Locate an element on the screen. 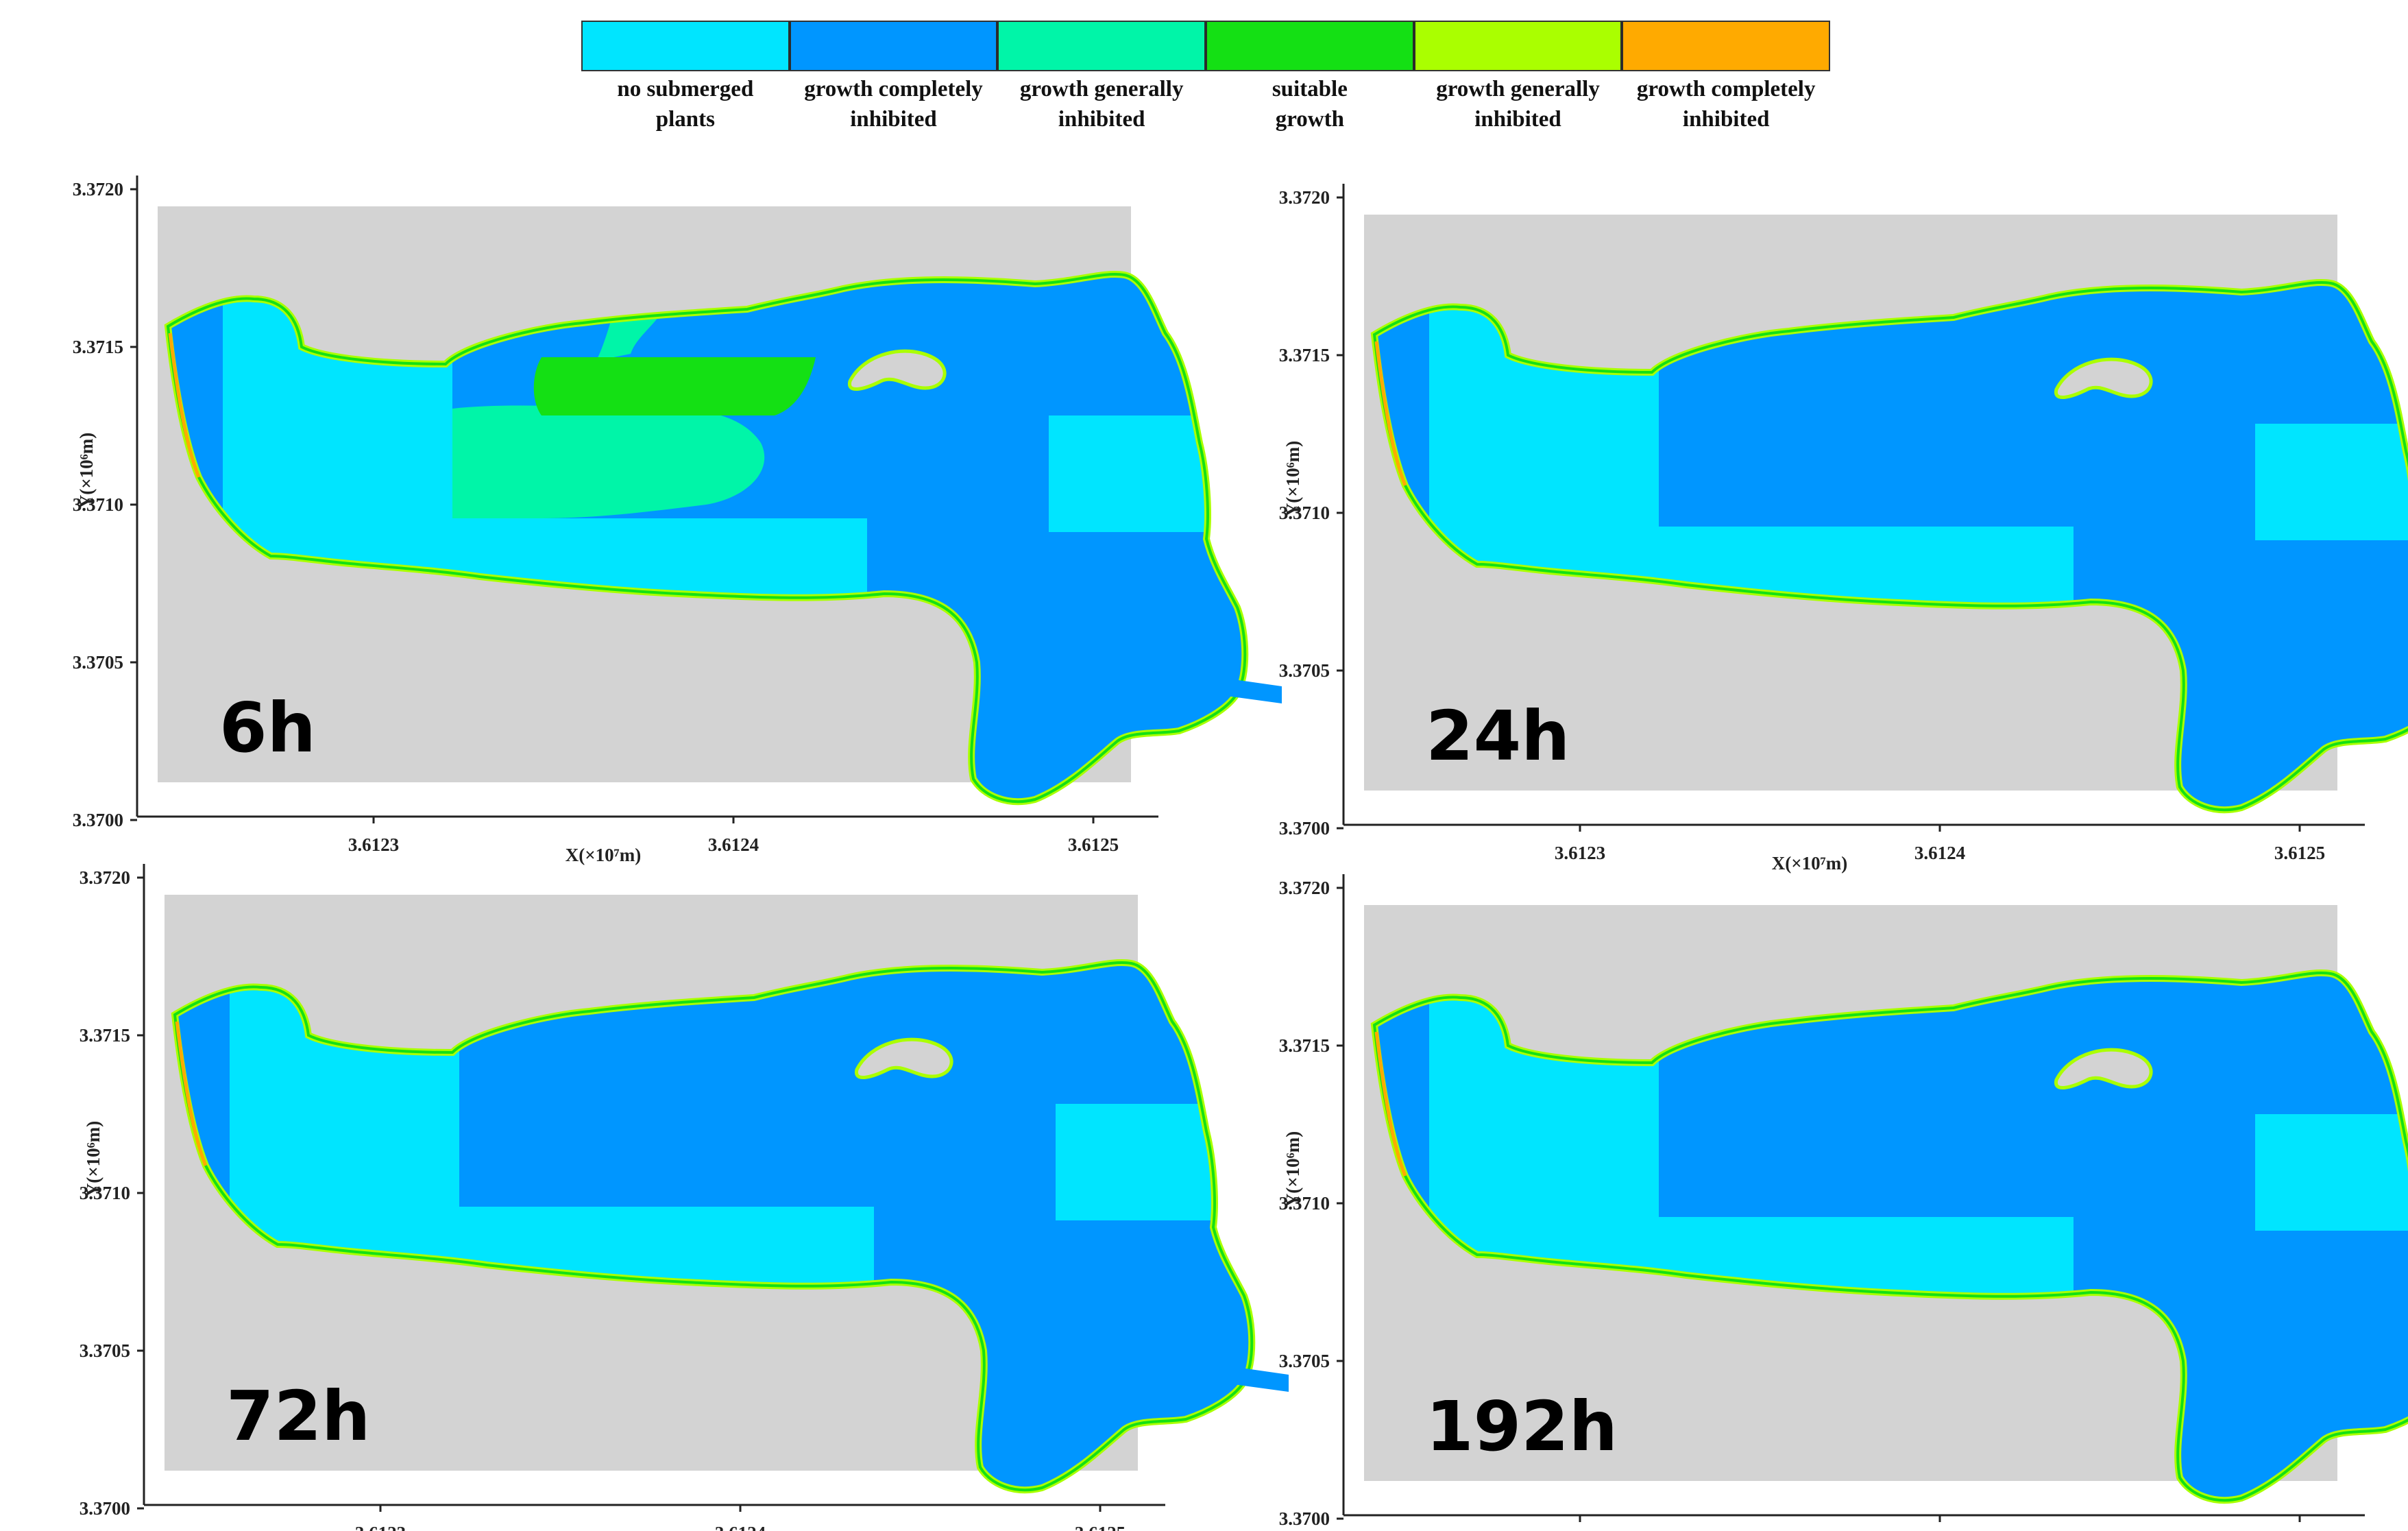  time-label: 192h is located at coordinates (1522, 1426).